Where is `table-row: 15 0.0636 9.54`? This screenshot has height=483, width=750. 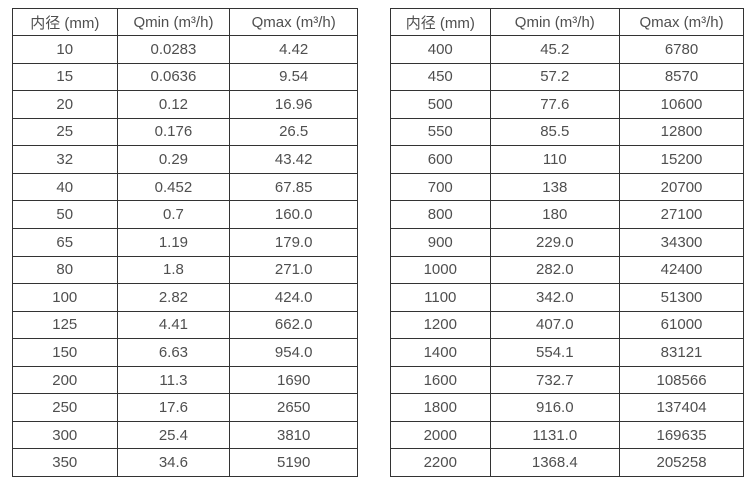
table-row: 15 0.0636 9.54 is located at coordinates (185, 77).